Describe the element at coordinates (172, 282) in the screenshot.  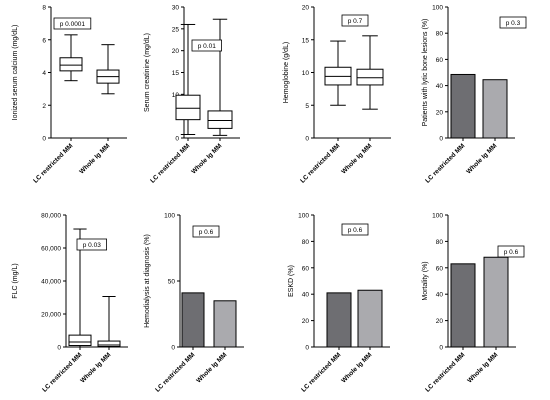
I see `y-tick-label: 50` at that location.